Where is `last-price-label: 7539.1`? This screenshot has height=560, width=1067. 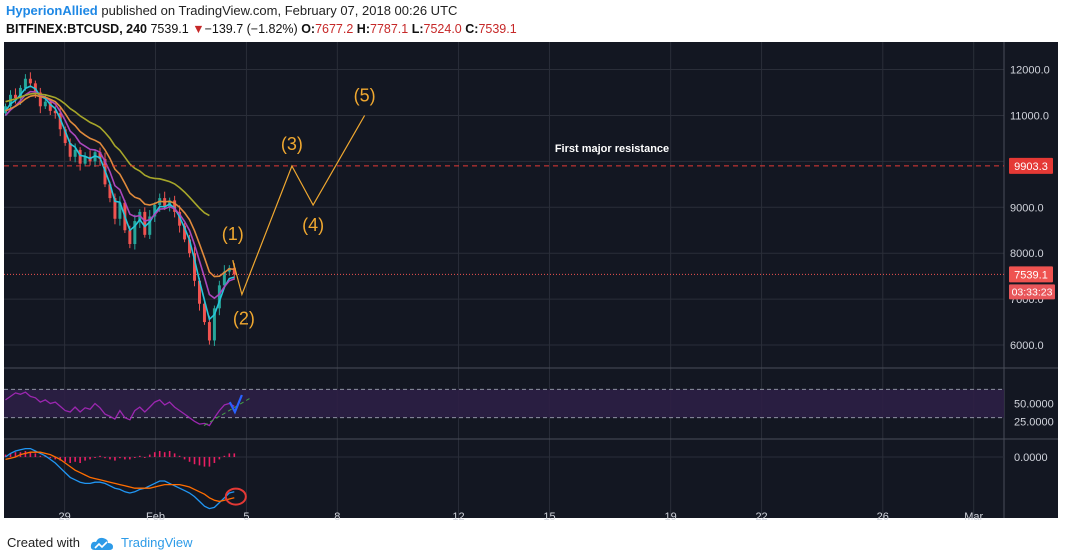 last-price-label: 7539.1 is located at coordinates (1031, 275).